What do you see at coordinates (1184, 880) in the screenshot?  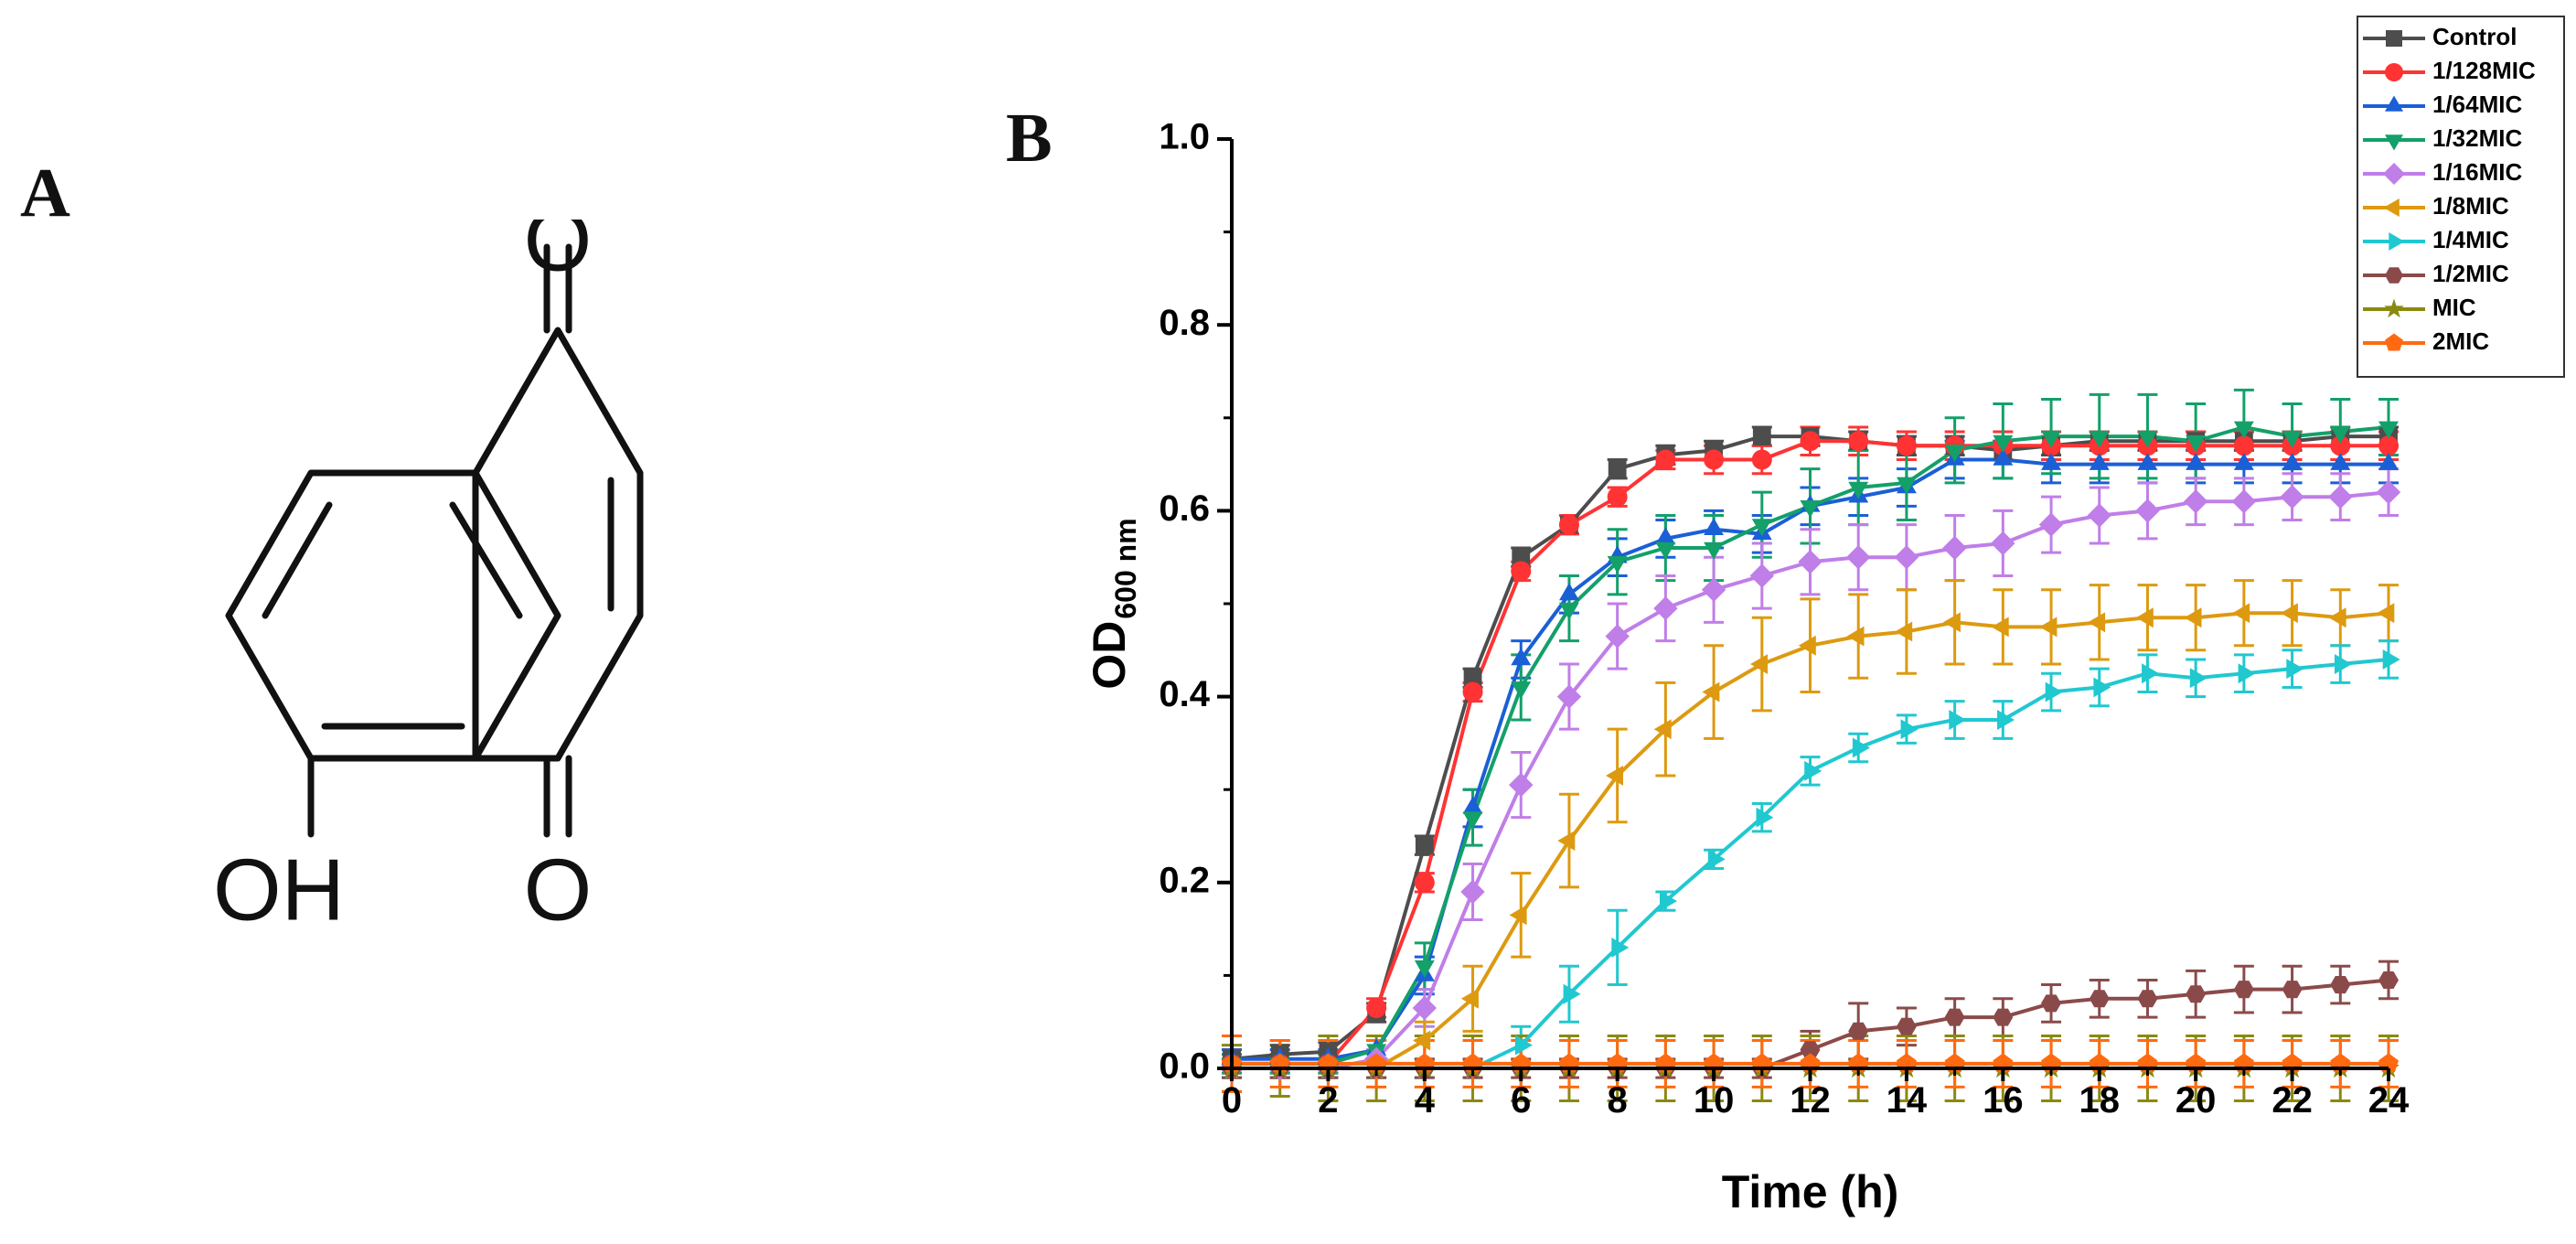 I see `y-tick-label: 0.2` at bounding box center [1184, 880].